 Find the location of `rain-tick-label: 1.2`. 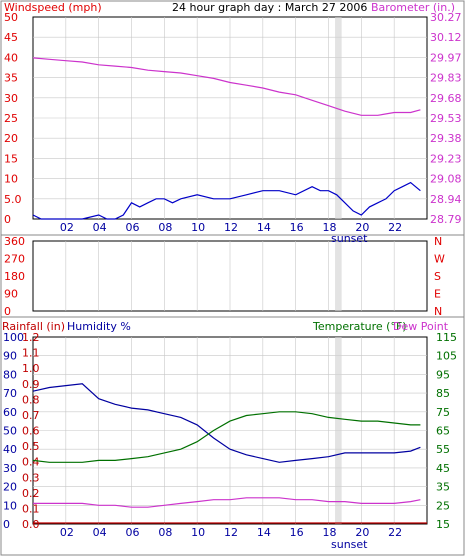

rain-tick-label: 1.2 is located at coordinates (31, 337).